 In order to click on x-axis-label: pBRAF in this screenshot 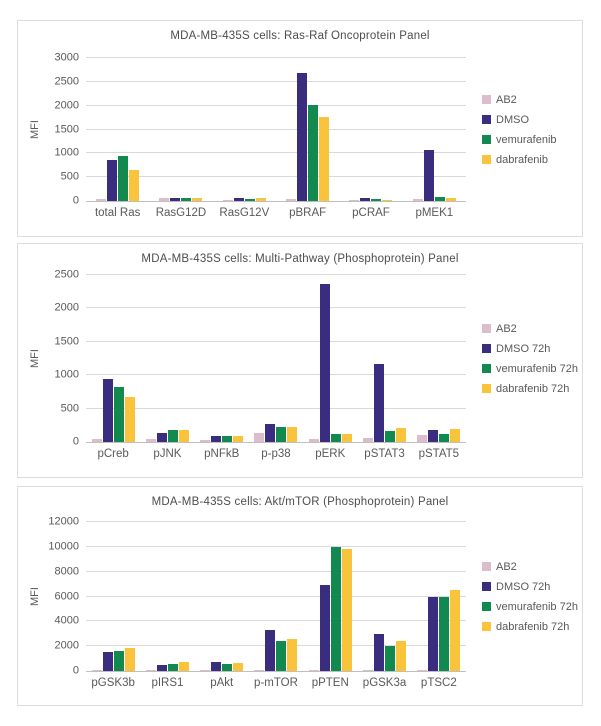, I will do `click(308, 213)`.